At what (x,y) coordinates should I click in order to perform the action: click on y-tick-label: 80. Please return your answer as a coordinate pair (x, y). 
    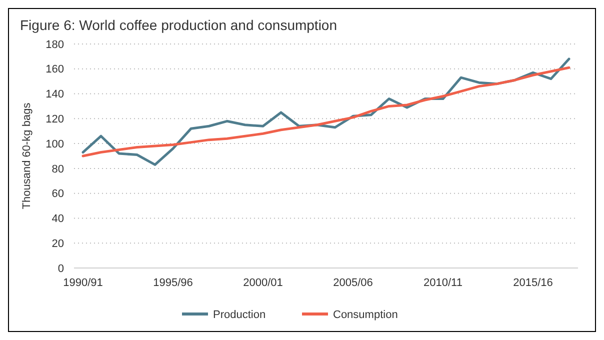
    Looking at the image, I should click on (58, 169).